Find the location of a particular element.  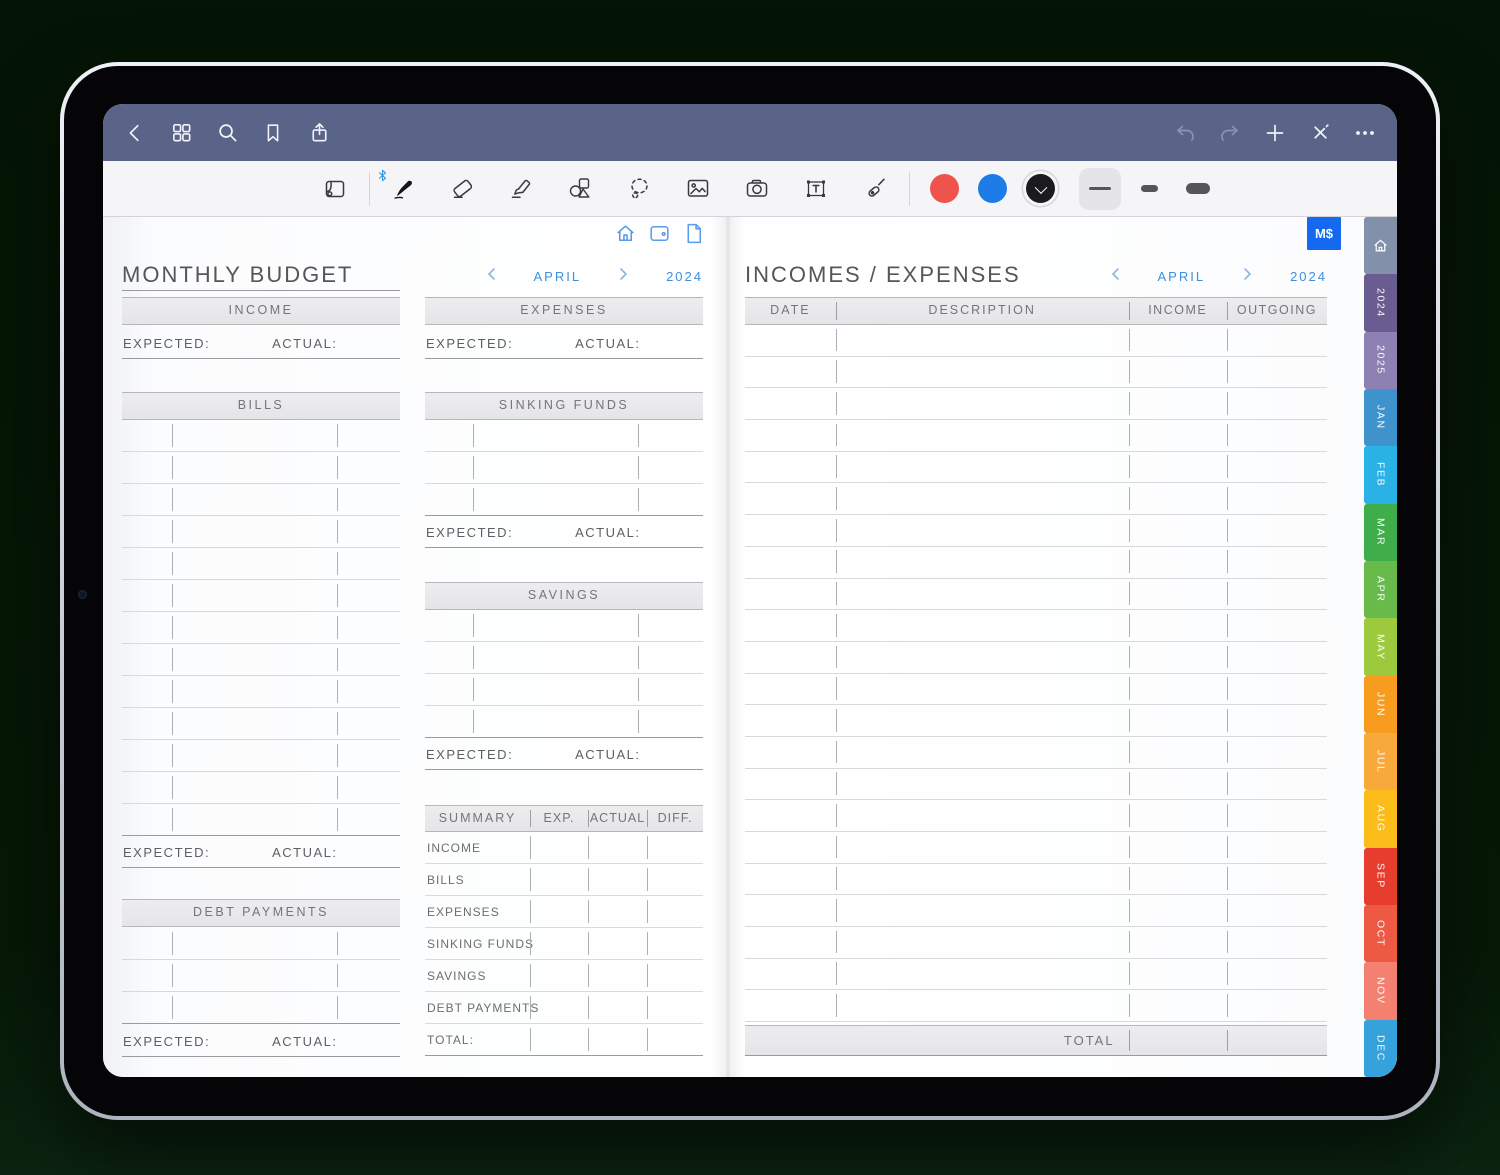

tab-label: AUG is located at coordinates (1380, 819).